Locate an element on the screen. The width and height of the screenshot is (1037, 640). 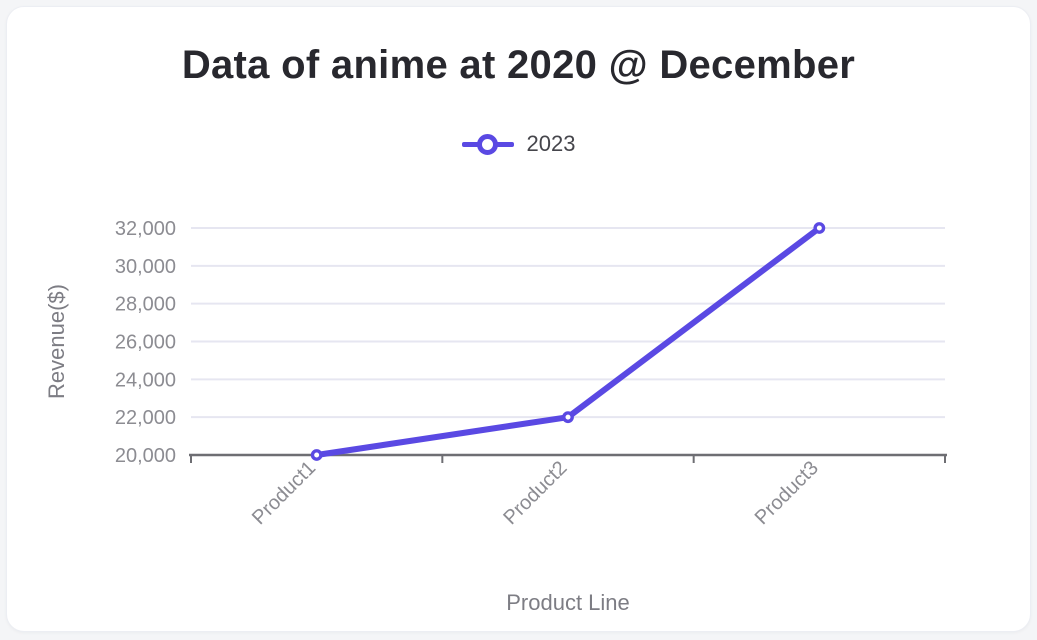
chart-legend: 2023 is located at coordinates (518, 144).